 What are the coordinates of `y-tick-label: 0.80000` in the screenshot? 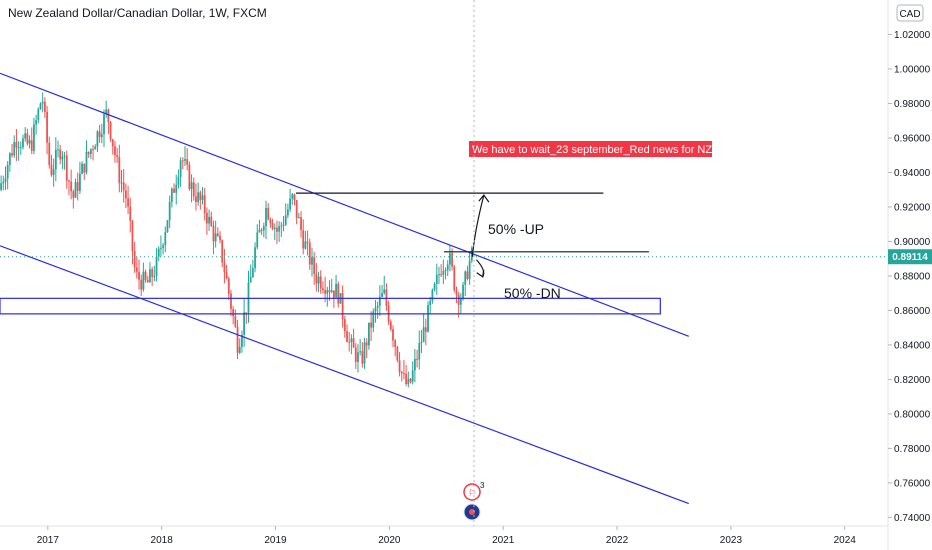 It's located at (912, 414).